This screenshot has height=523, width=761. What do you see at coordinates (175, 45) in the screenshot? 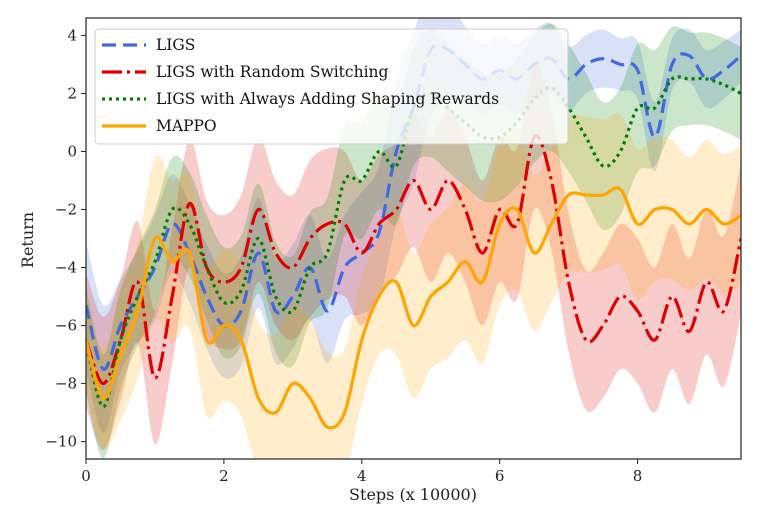
I see `ligs-legend-label: LIGS` at bounding box center [175, 45].